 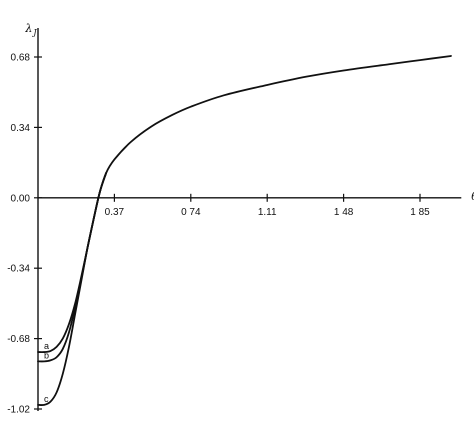 What do you see at coordinates (30, 29) in the screenshot?
I see `y-axis-label: λJ` at bounding box center [30, 29].